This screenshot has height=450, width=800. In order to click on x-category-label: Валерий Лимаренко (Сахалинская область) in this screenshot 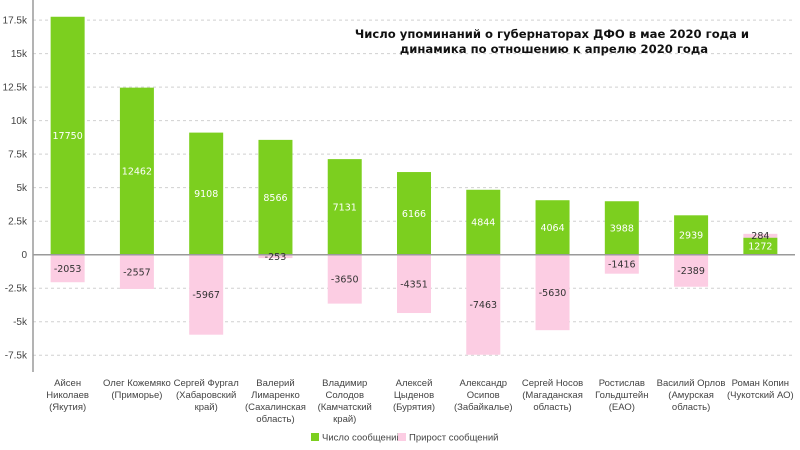, I will do `click(275, 401)`.